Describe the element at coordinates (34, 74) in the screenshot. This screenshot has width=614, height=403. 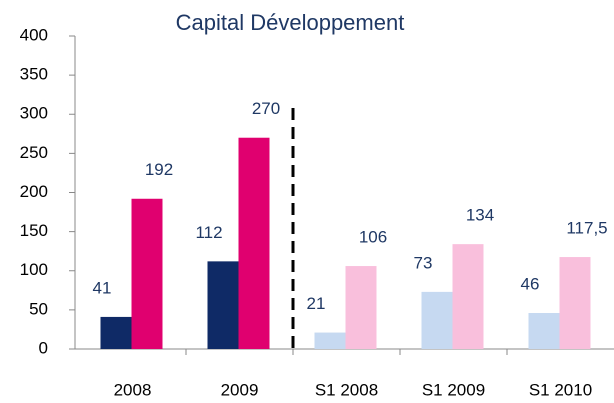
I see `y-tick-label: 350` at that location.